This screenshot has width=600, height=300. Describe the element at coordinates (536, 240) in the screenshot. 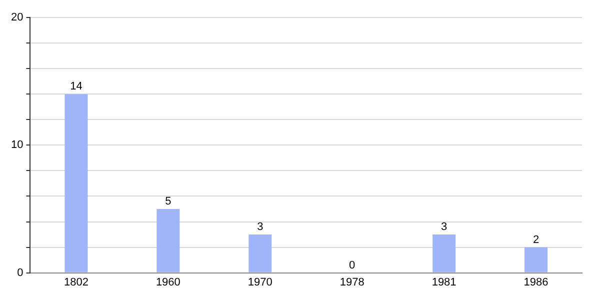

I see `data-label: 2` at that location.